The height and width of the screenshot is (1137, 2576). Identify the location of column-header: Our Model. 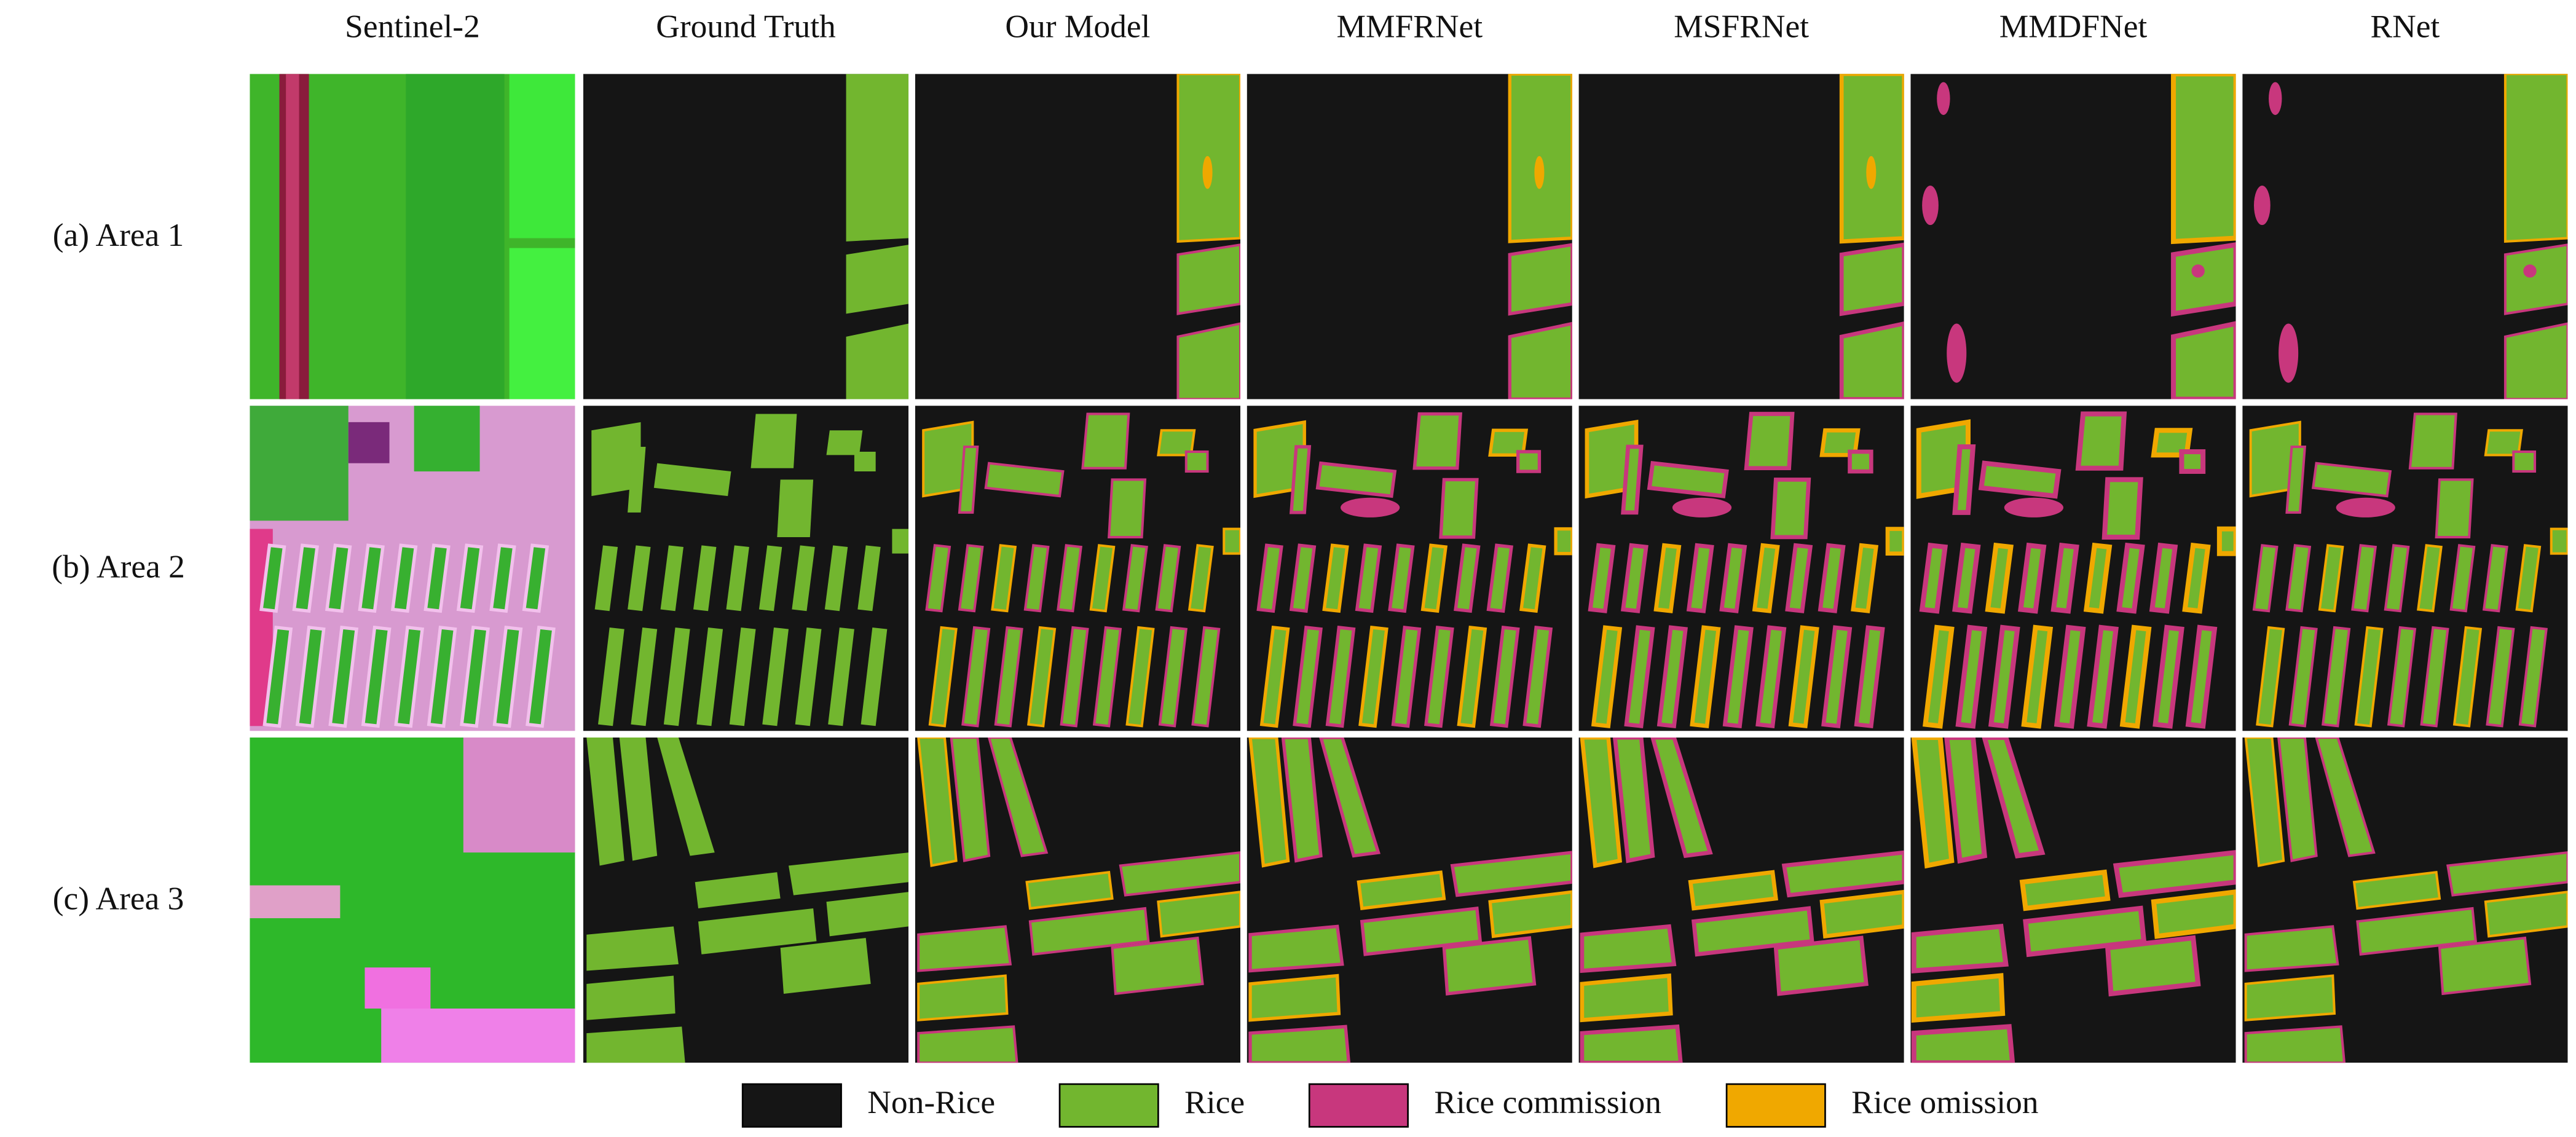
(1078, 26).